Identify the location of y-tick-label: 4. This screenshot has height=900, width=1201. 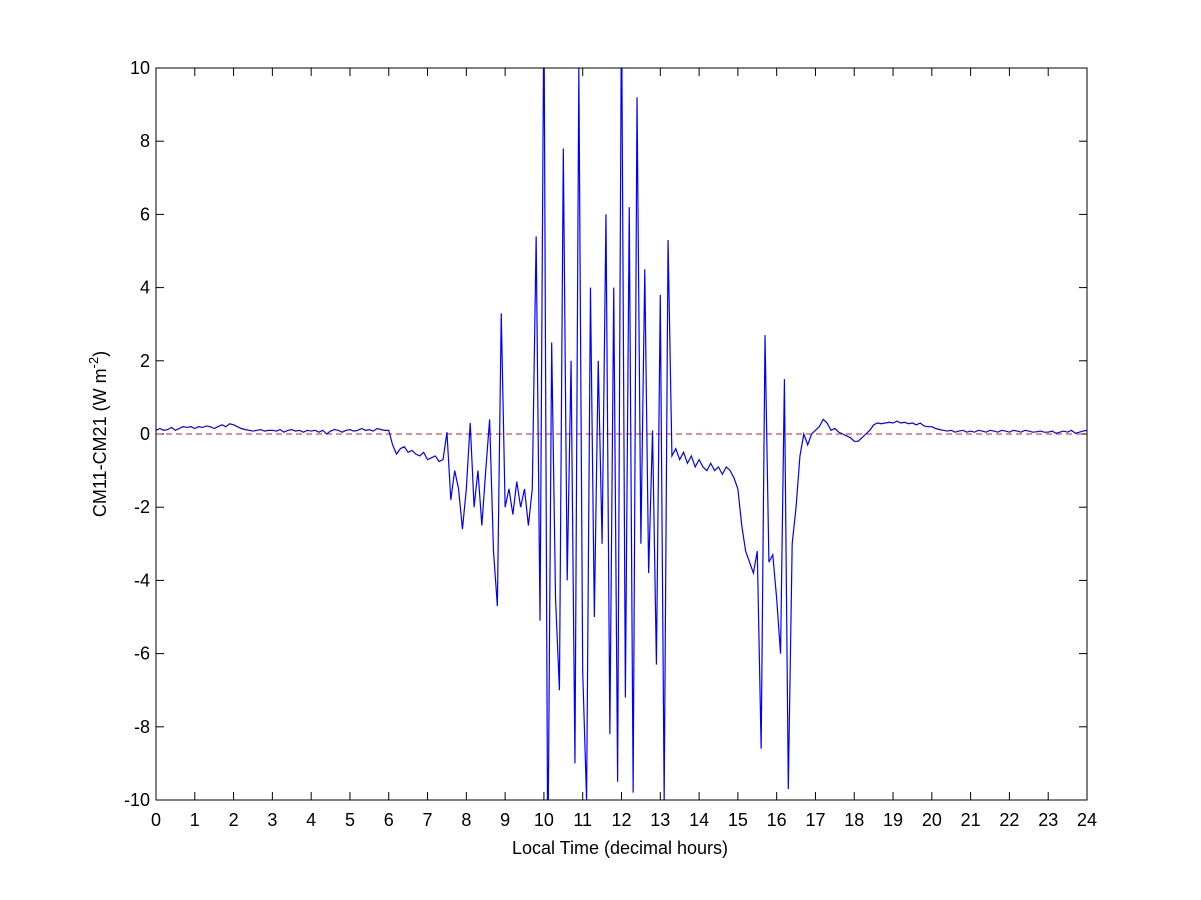
(145, 288).